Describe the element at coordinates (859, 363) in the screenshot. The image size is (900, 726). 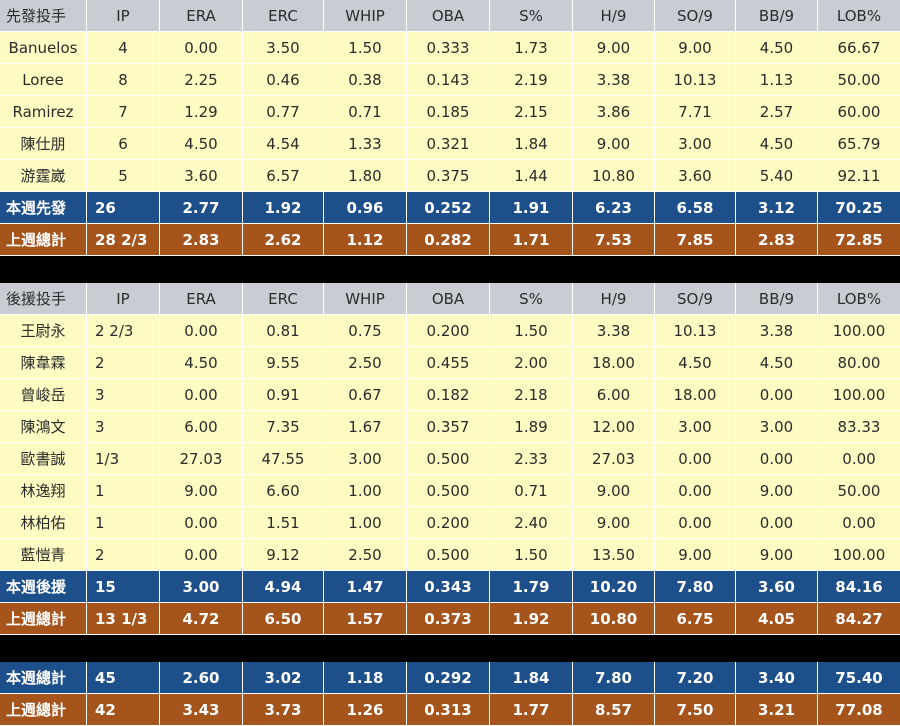
I see `stat-cell: 80.00` at that location.